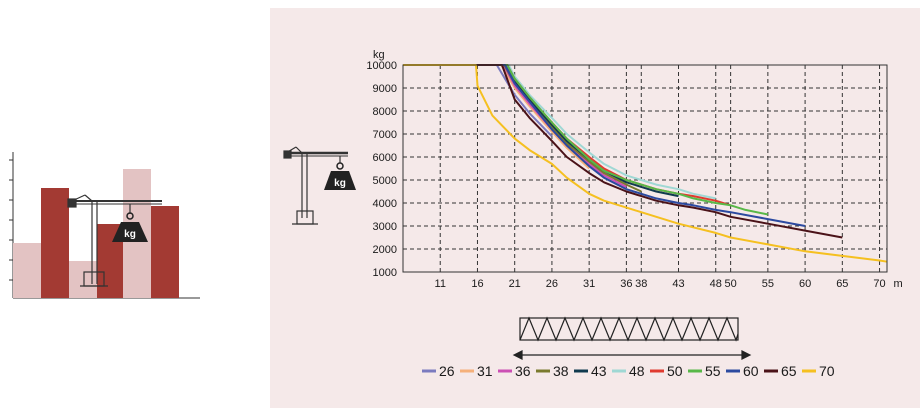 The image size is (920, 408). Describe the element at coordinates (485, 371) in the screenshot. I see `legend-label-31: 31` at that location.